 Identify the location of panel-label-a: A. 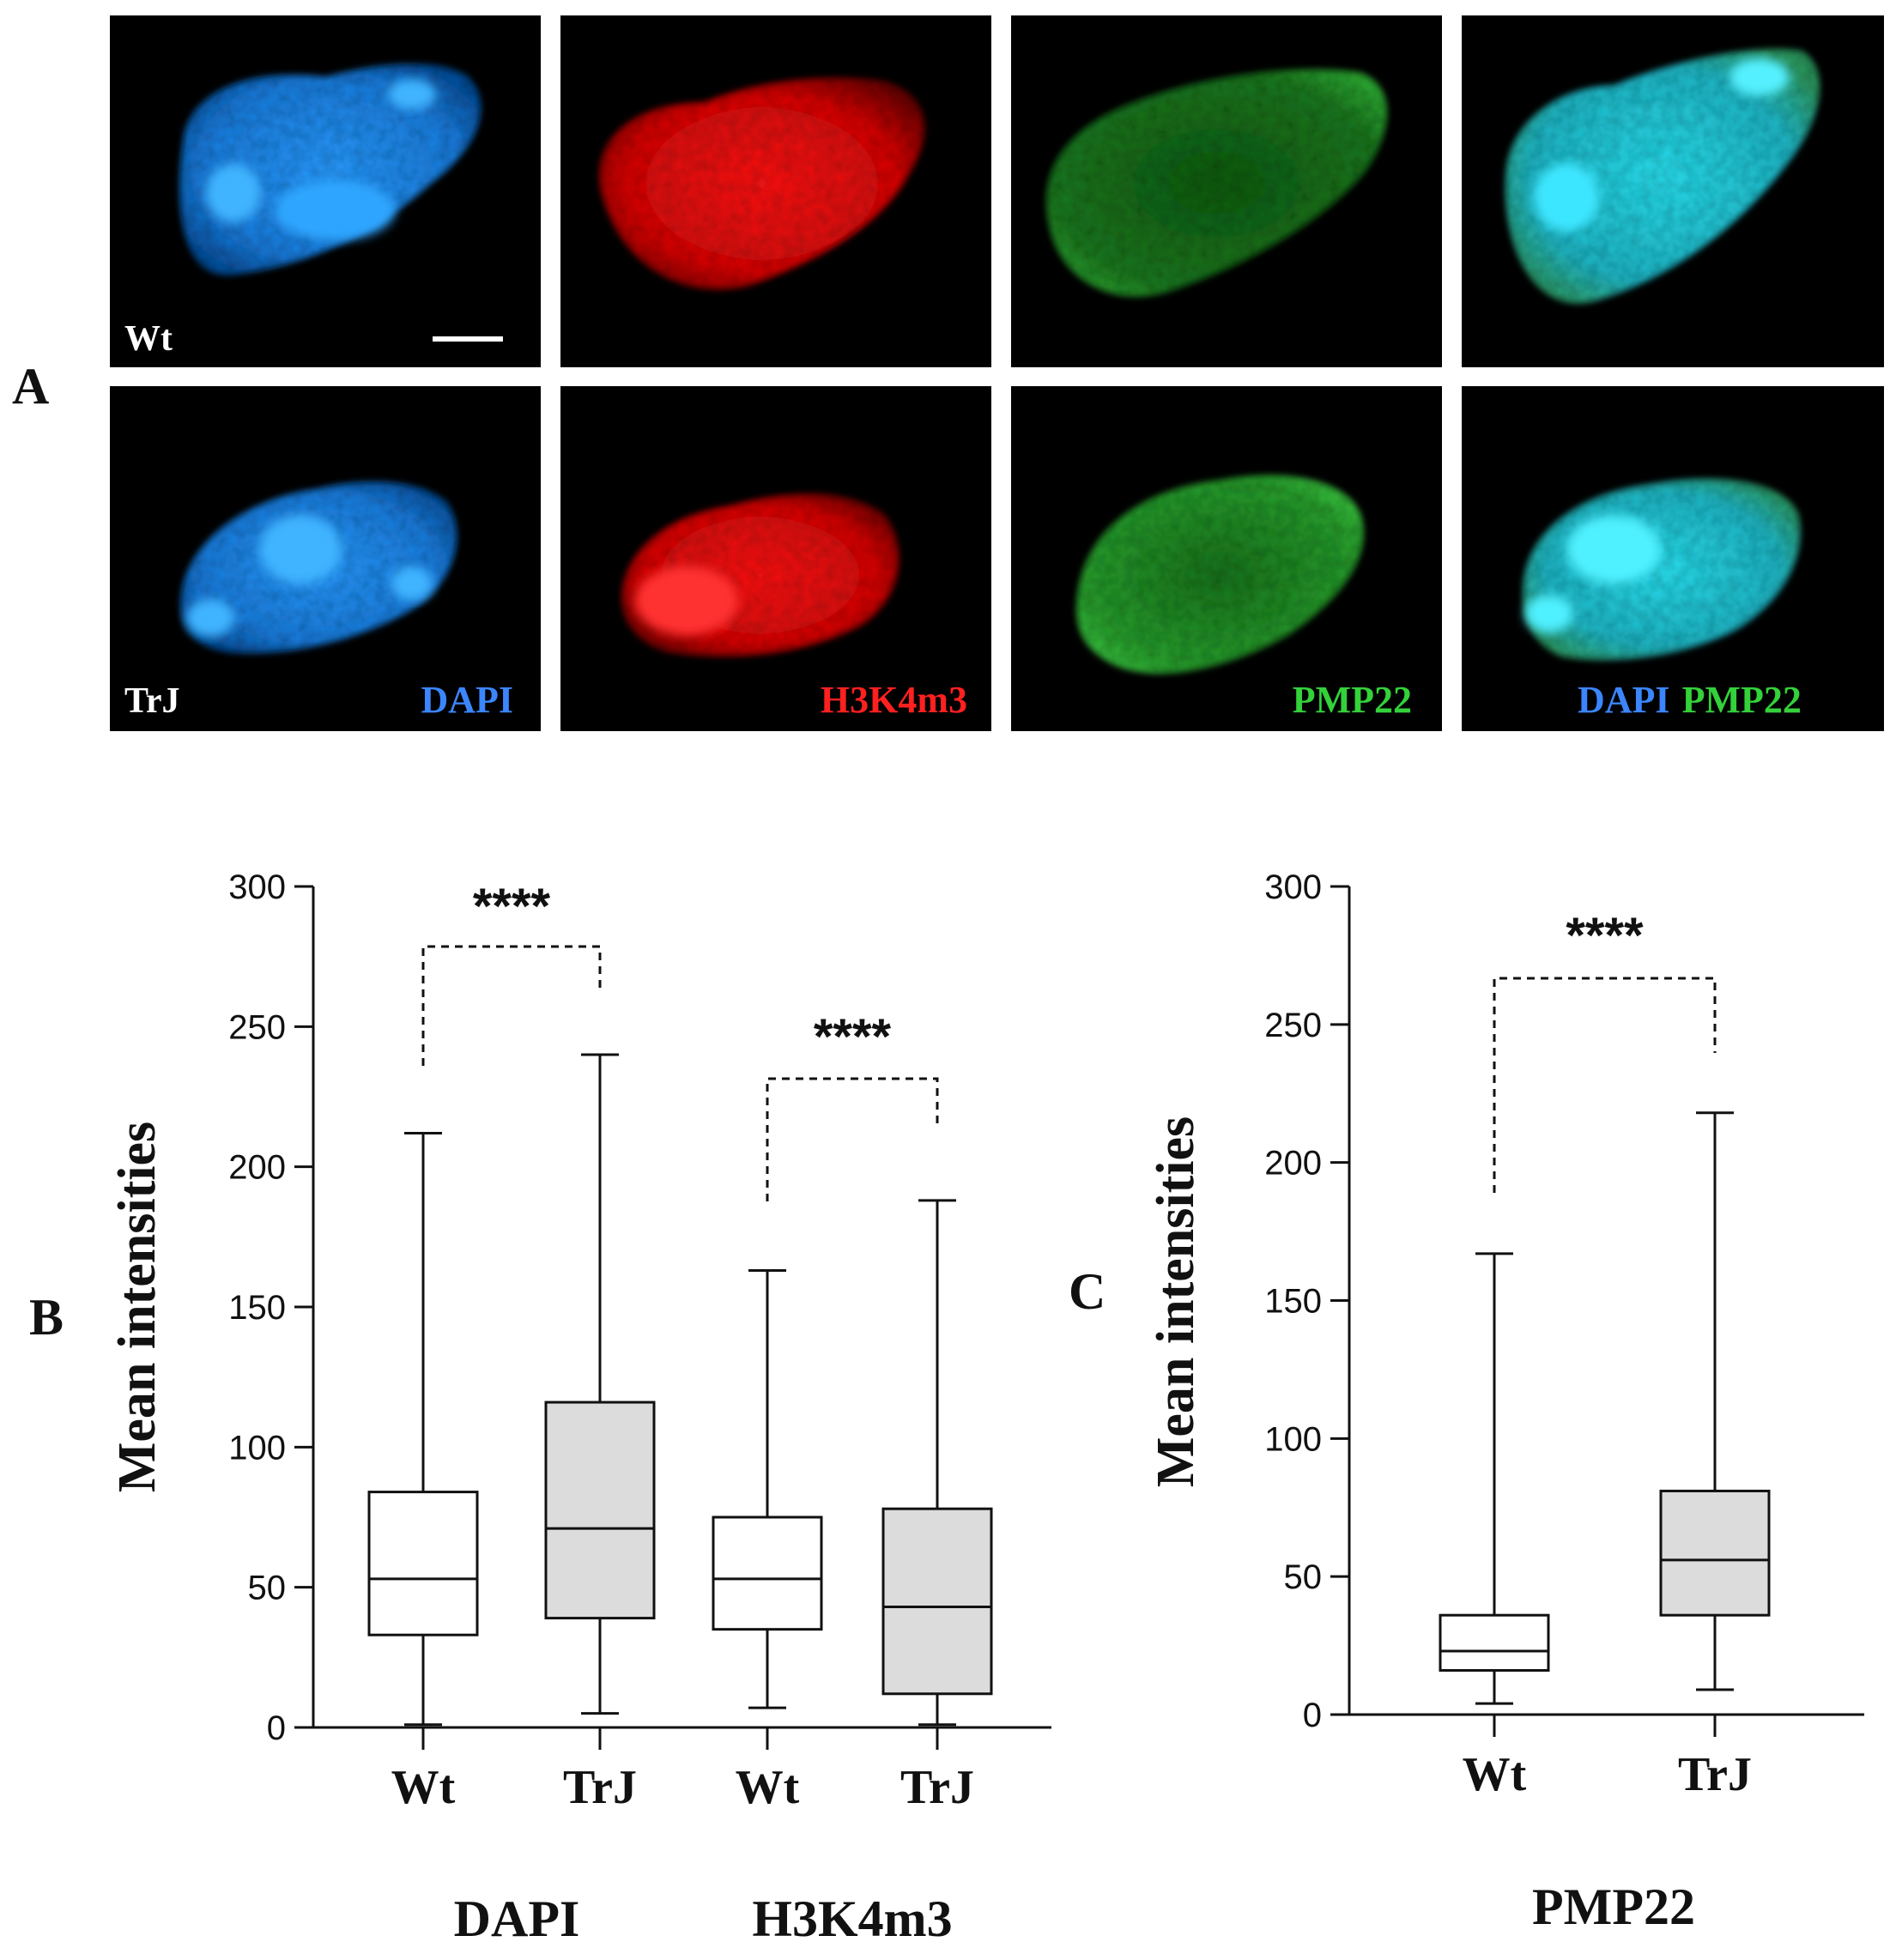
(31, 386).